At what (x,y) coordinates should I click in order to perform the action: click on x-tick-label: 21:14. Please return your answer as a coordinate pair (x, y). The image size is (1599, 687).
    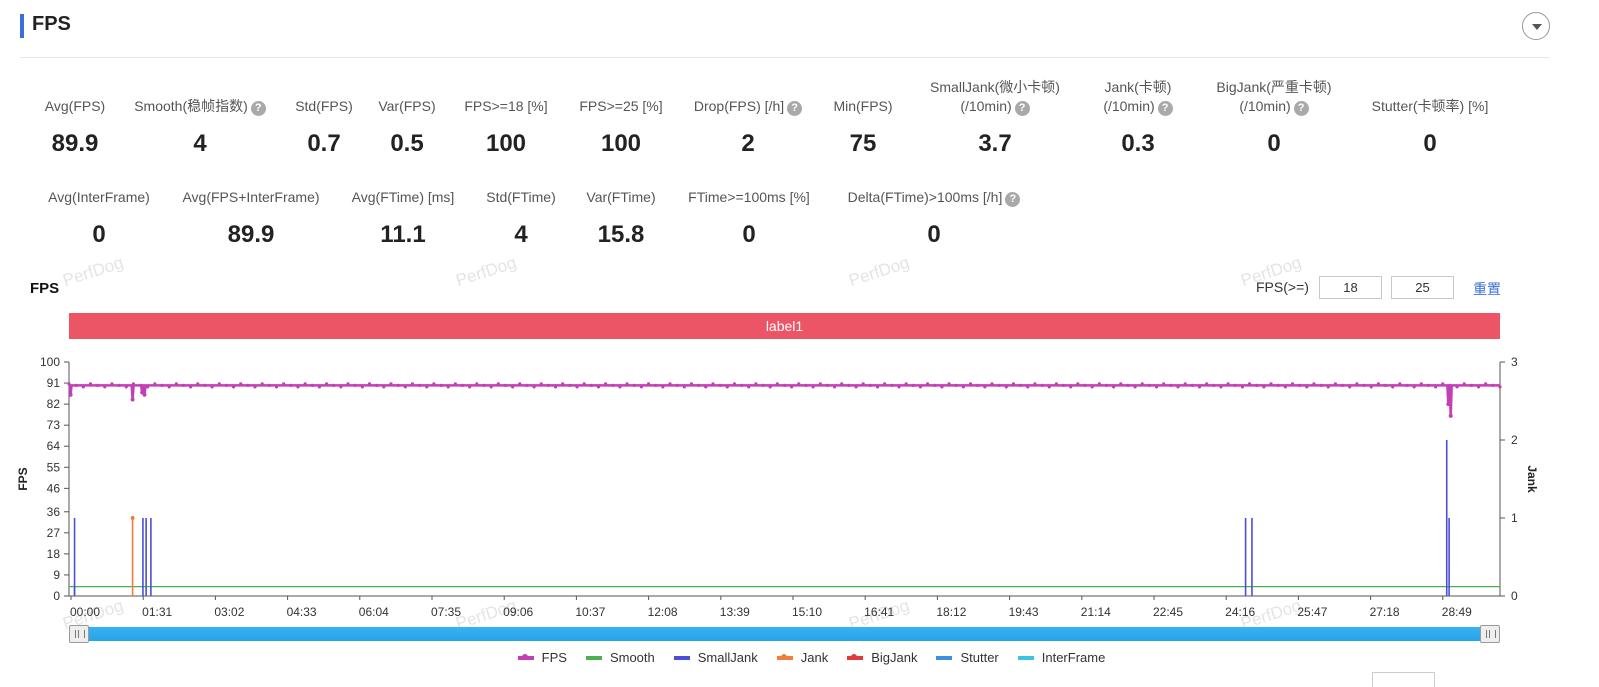
    Looking at the image, I should click on (1096, 612).